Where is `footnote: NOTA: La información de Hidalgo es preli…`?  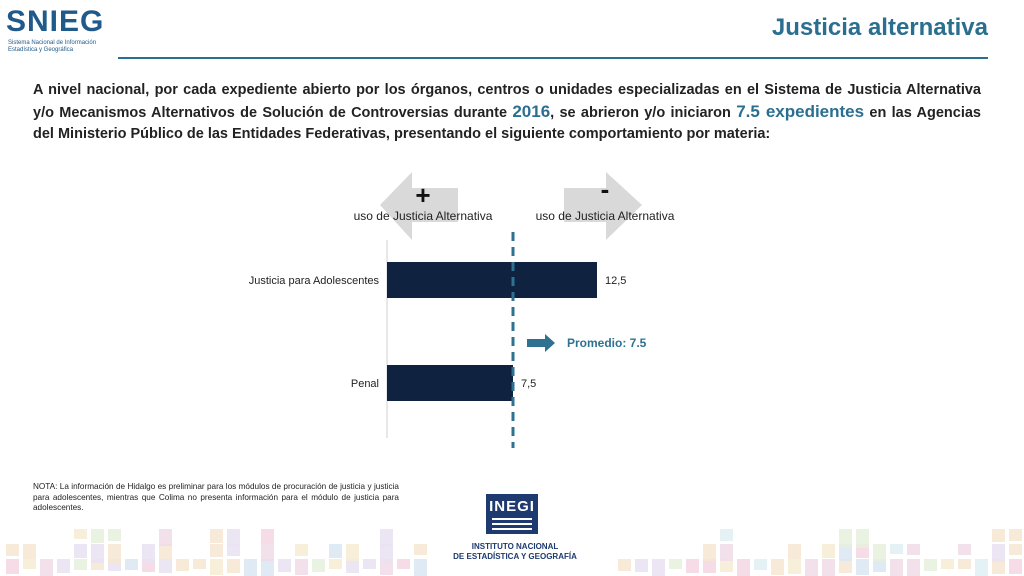 footnote: NOTA: La información de Hidalgo es preli… is located at coordinates (216, 497).